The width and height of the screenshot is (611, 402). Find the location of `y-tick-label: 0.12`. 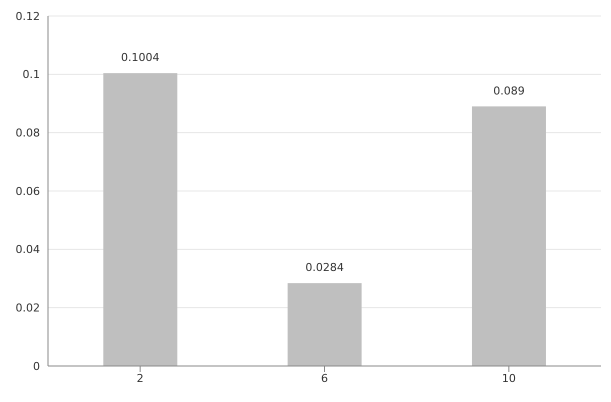

y-tick-label: 0.12 is located at coordinates (28, 16).